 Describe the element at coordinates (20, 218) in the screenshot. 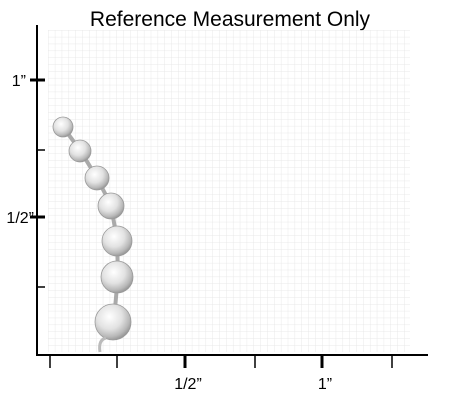

I see `y-axis-label: 1/2”` at that location.